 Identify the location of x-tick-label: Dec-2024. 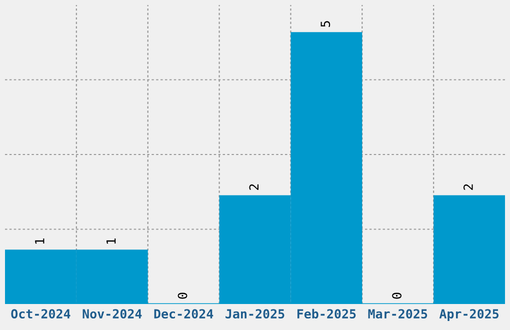
(184, 314).